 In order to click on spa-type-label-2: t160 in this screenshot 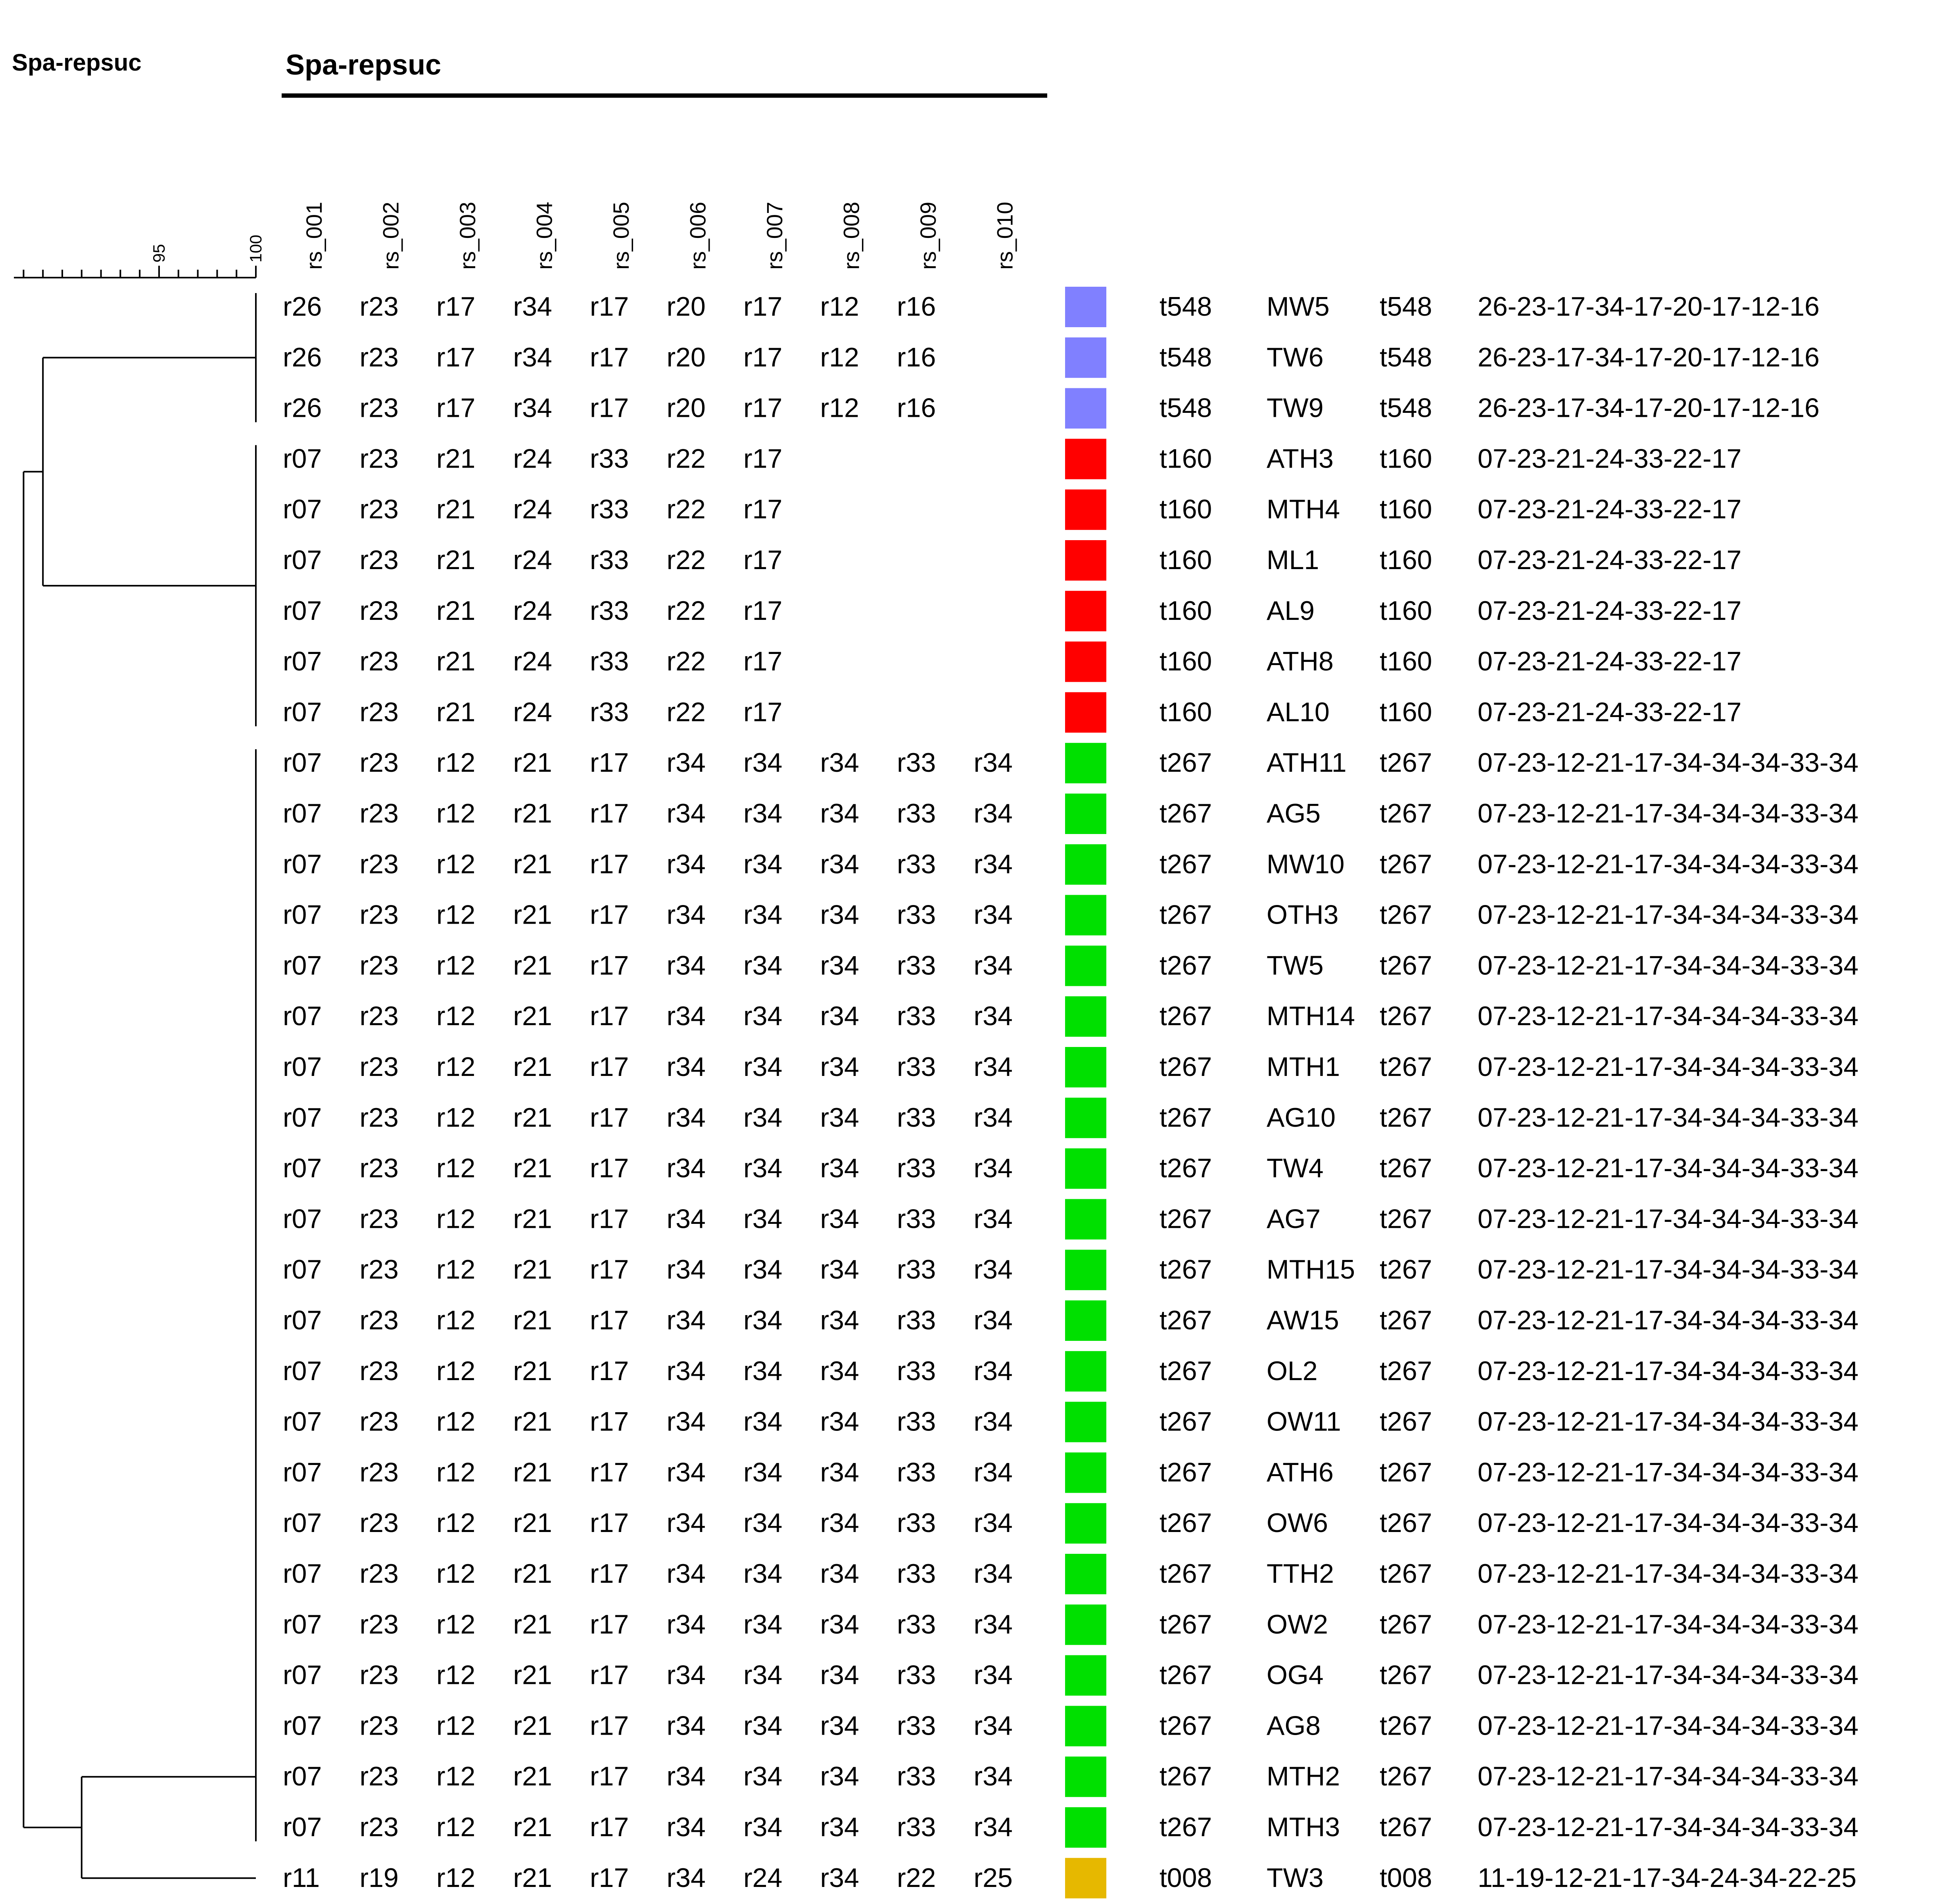, I will do `click(1406, 611)`.